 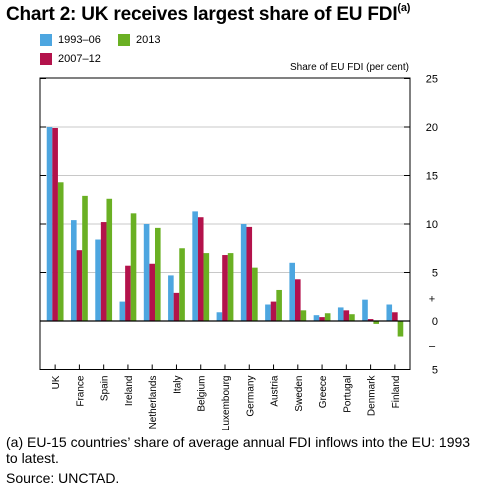 I want to click on legend-label-2007-12: 2007–12, so click(x=79, y=59).